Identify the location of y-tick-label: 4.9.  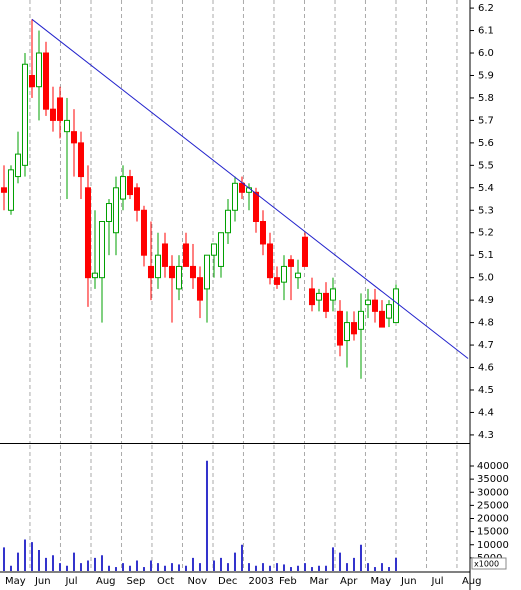
(486, 300).